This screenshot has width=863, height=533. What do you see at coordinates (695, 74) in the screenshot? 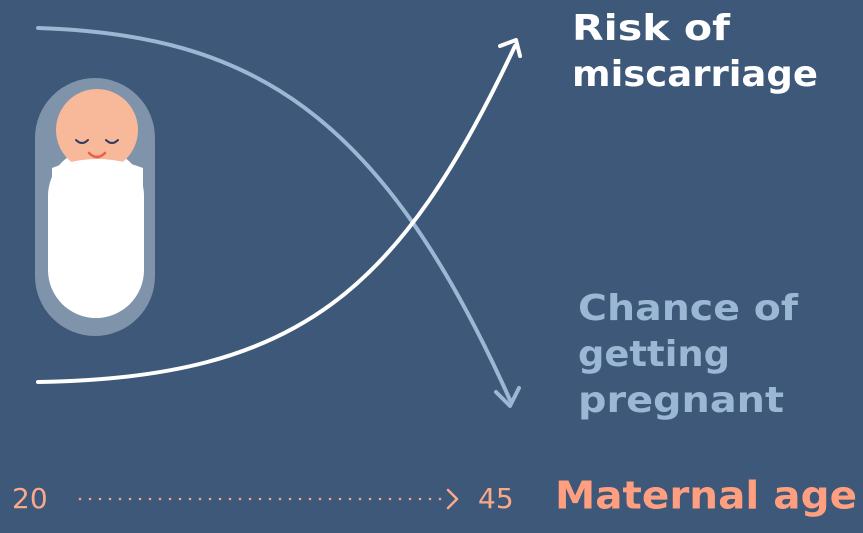
I see `rising-label: miscarriage` at bounding box center [695, 74].